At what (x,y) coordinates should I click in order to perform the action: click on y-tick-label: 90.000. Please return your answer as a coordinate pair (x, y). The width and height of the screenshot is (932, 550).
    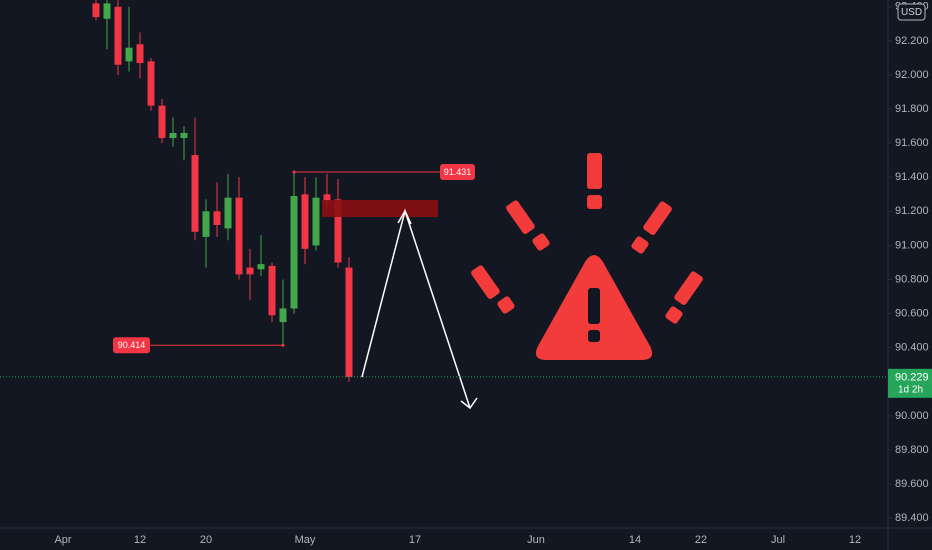
    Looking at the image, I should click on (912, 416).